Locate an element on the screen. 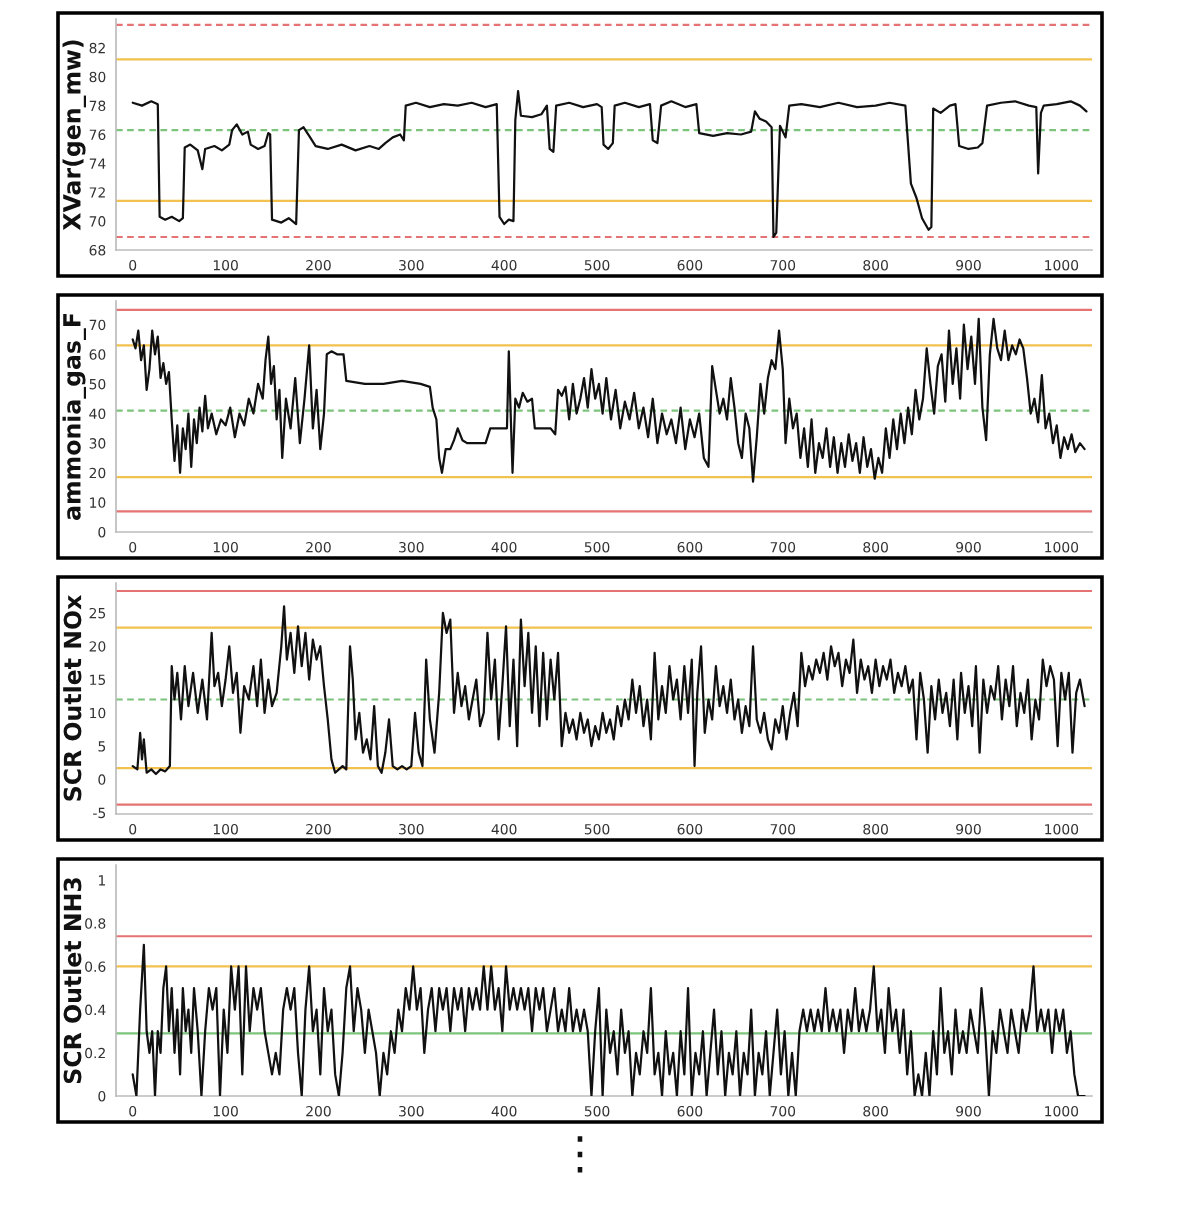 The image size is (1196, 1216). y-axis-title: ammonia_gas_F is located at coordinates (74, 417).